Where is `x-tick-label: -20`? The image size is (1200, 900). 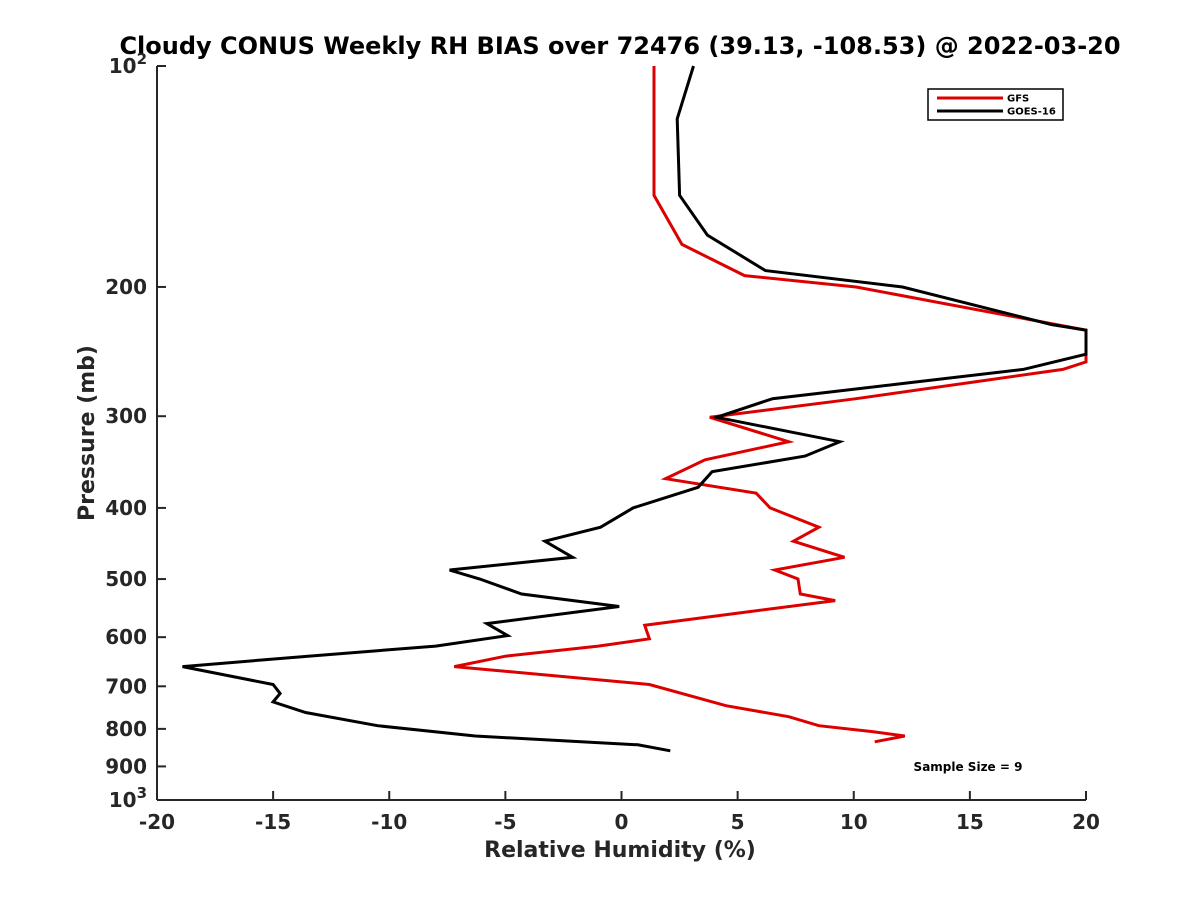 x-tick-label: -20 is located at coordinates (157, 822).